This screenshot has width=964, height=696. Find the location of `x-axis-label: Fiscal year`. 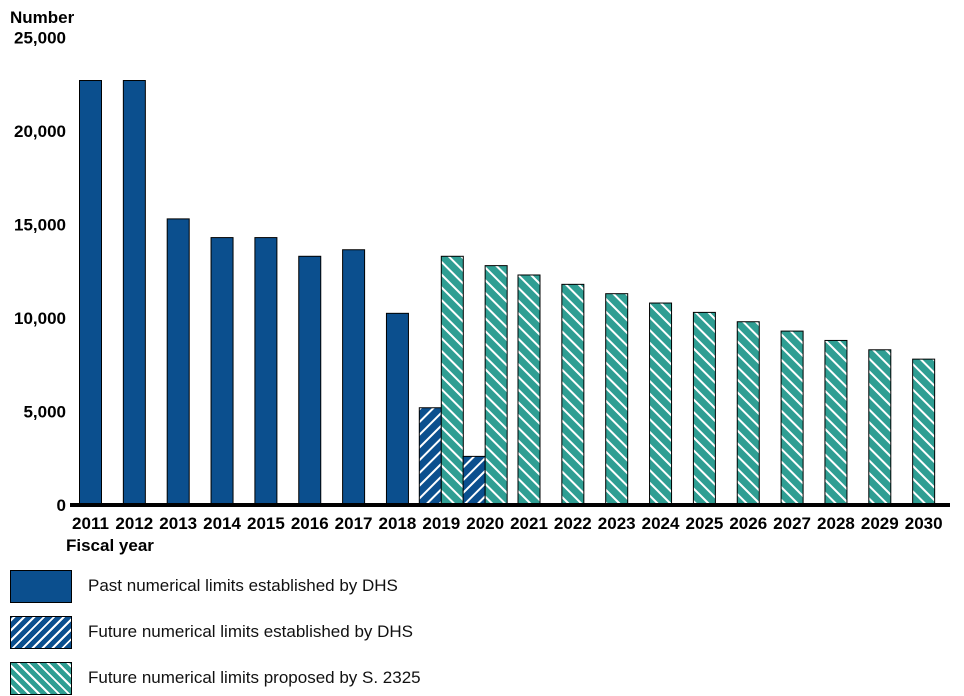

x-axis-label: Fiscal year is located at coordinates (110, 545).